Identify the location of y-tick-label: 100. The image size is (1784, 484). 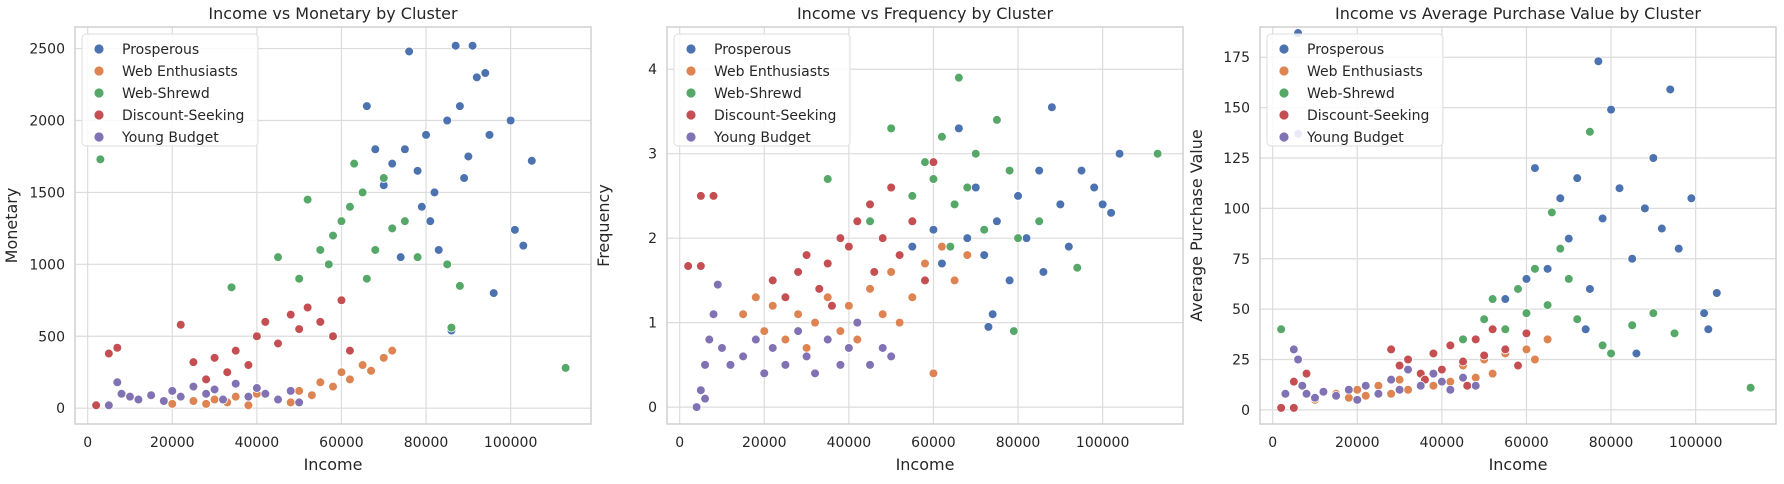
(1236, 209).